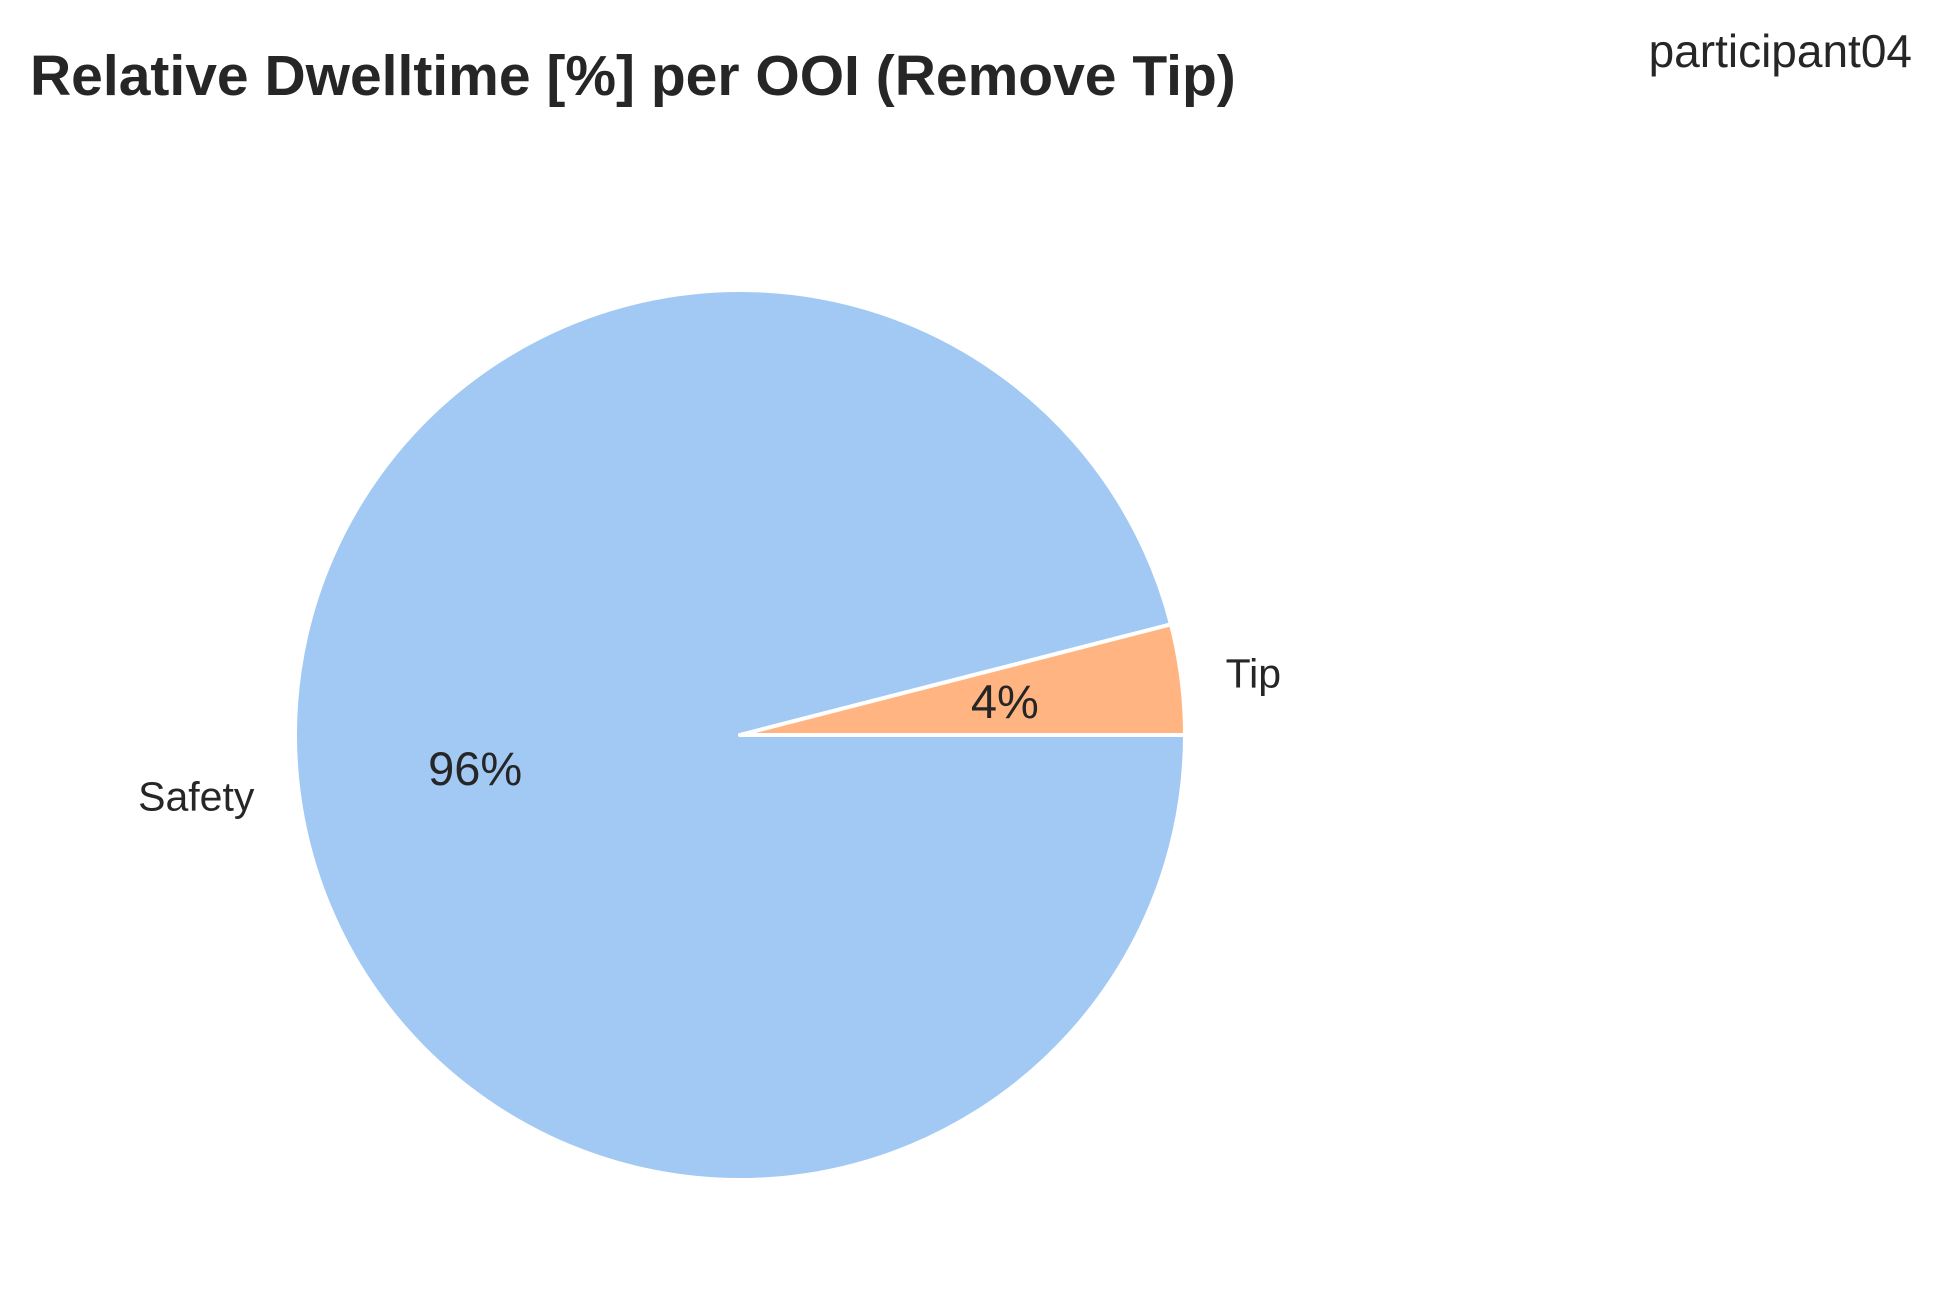 This screenshot has height=1315, width=1938. What do you see at coordinates (475, 768) in the screenshot?
I see `slice-value-safety: 96%` at bounding box center [475, 768].